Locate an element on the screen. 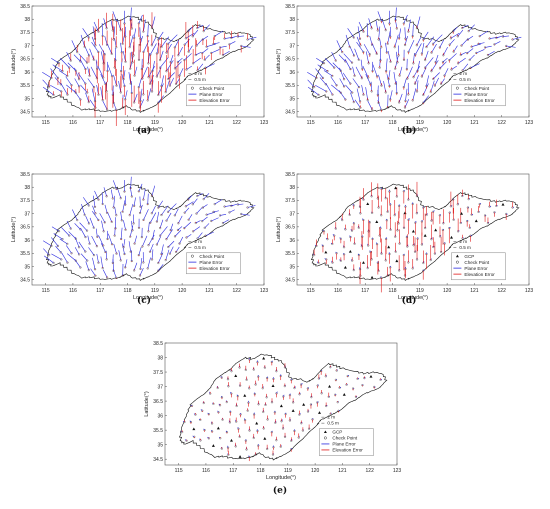 Image resolution: width=550 pixels, height=509 pixels. y-tick-label: 38 is located at coordinates (292, 188).